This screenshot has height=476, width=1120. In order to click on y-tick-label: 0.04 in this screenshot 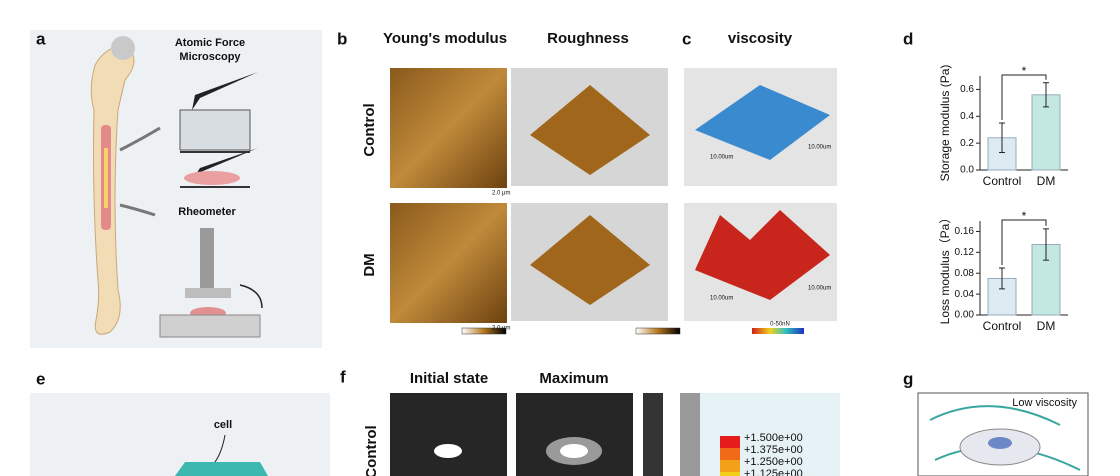, I will do `click(965, 294)`.